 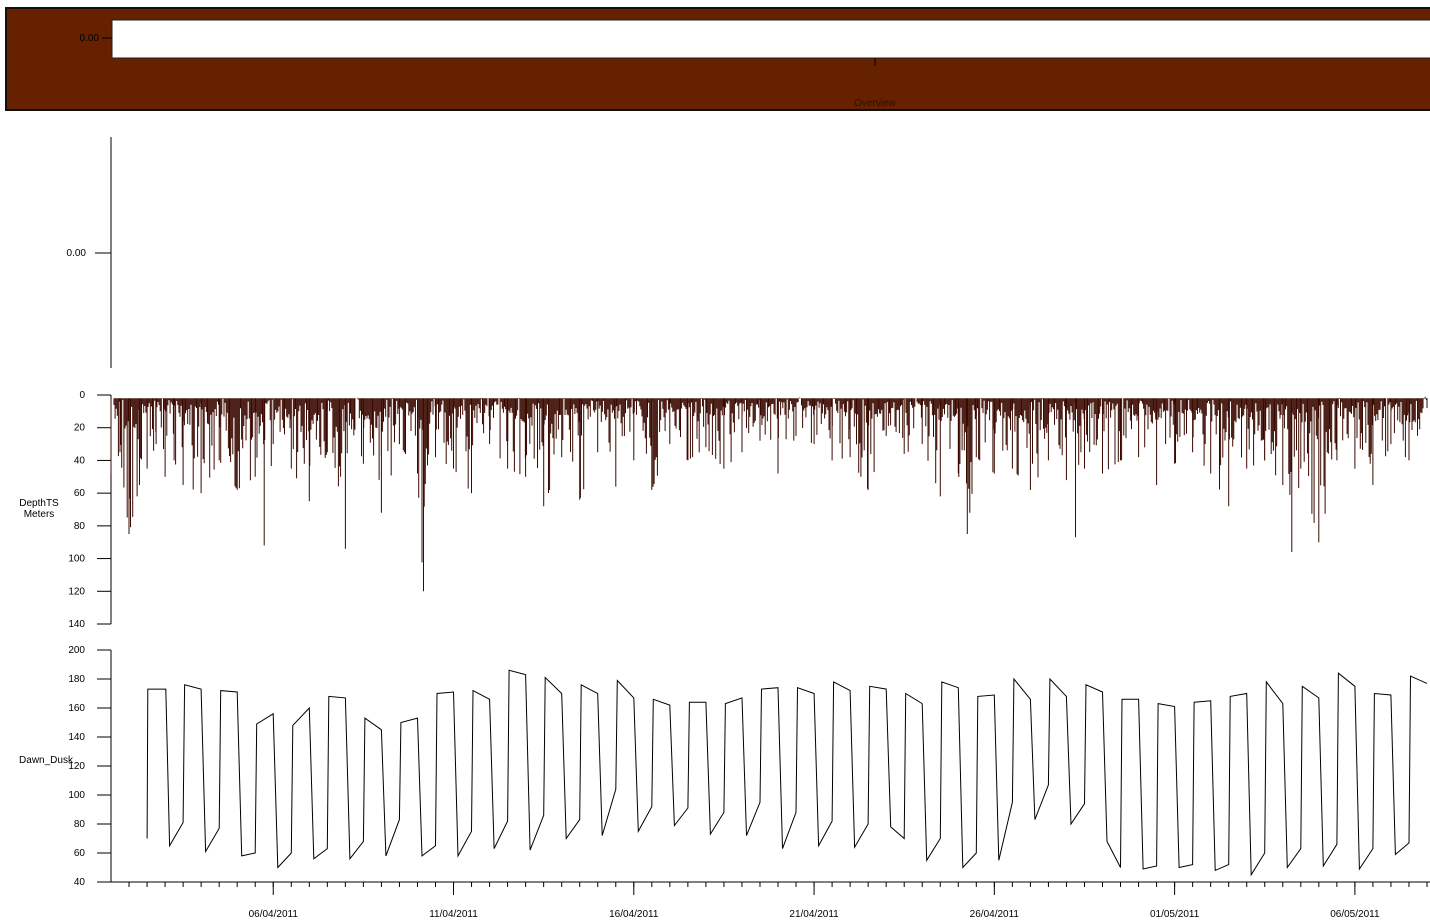 What do you see at coordinates (1175, 914) in the screenshot?
I see `x-tick-label: 01/05/2011` at bounding box center [1175, 914].